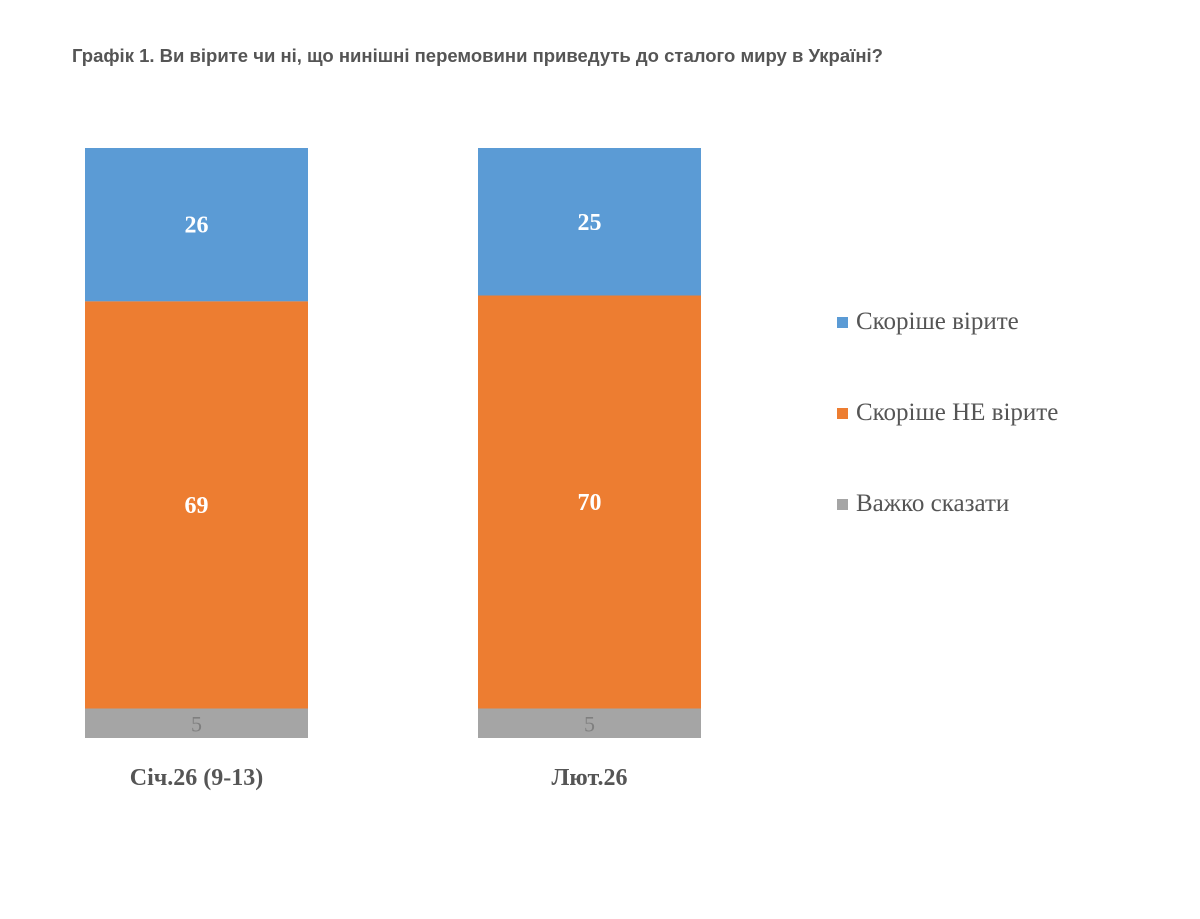 The image size is (1200, 919). I want to click on category-label: Січ.26 (9-13), so click(197, 778).